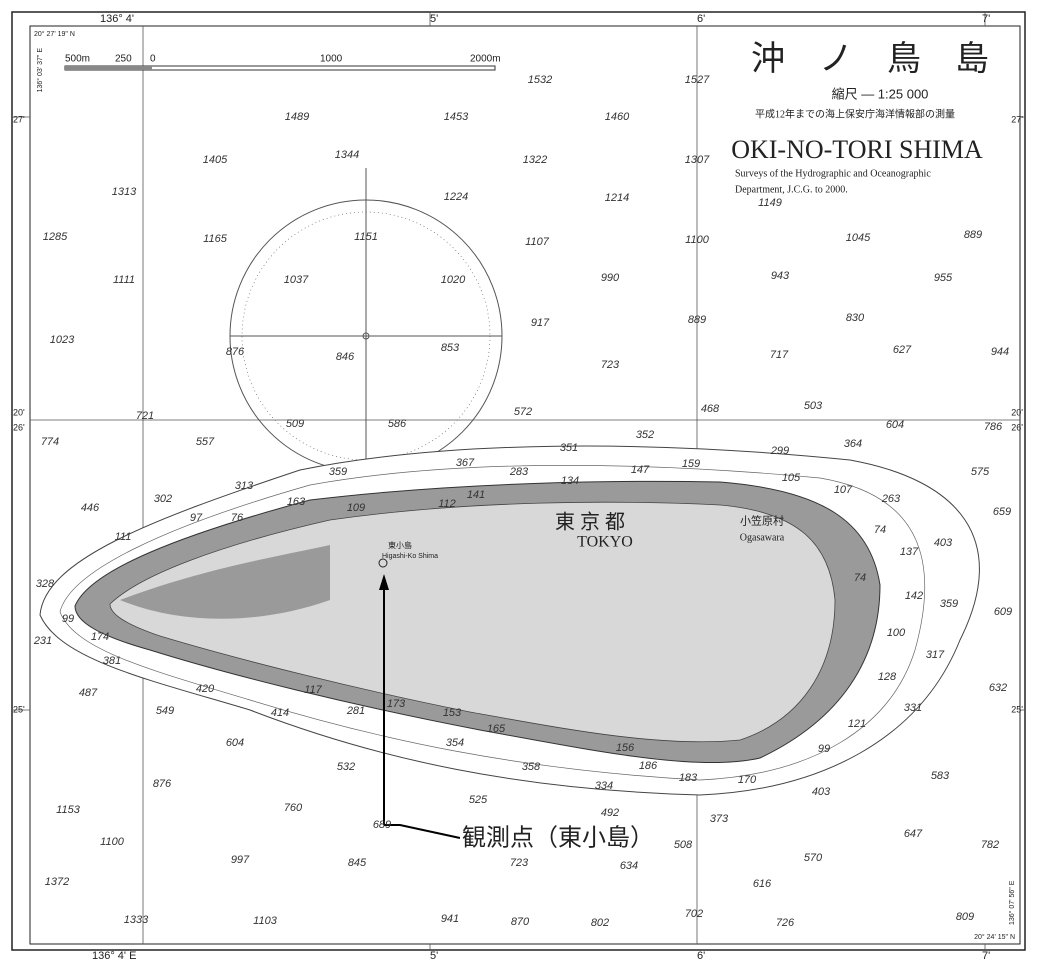 Image resolution: width=1038 pixels, height=965 pixels. Describe the element at coordinates (887, 677) in the screenshot. I see `depth-sounding: 128` at that location.